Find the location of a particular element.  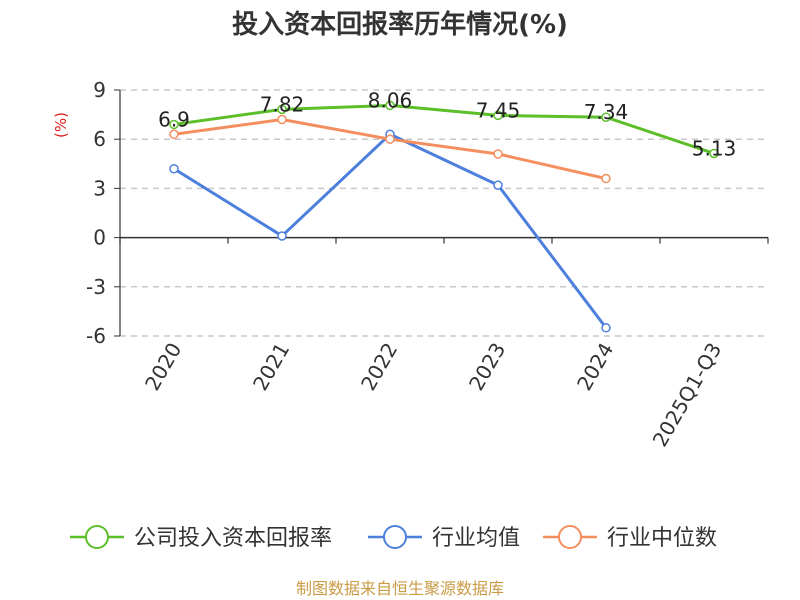

data-label: 7.45 is located at coordinates (498, 110).